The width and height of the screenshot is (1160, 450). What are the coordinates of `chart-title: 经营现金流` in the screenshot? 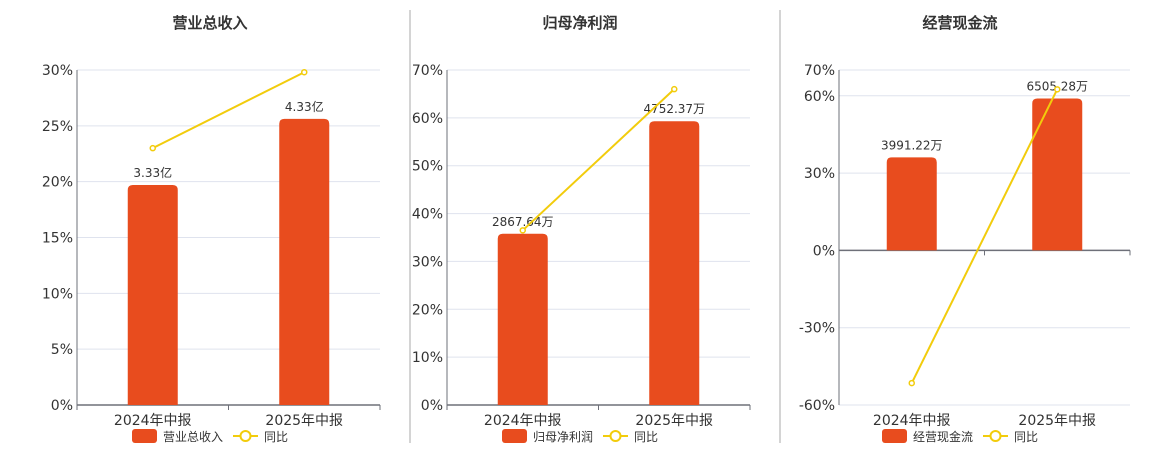 It's located at (959, 23).